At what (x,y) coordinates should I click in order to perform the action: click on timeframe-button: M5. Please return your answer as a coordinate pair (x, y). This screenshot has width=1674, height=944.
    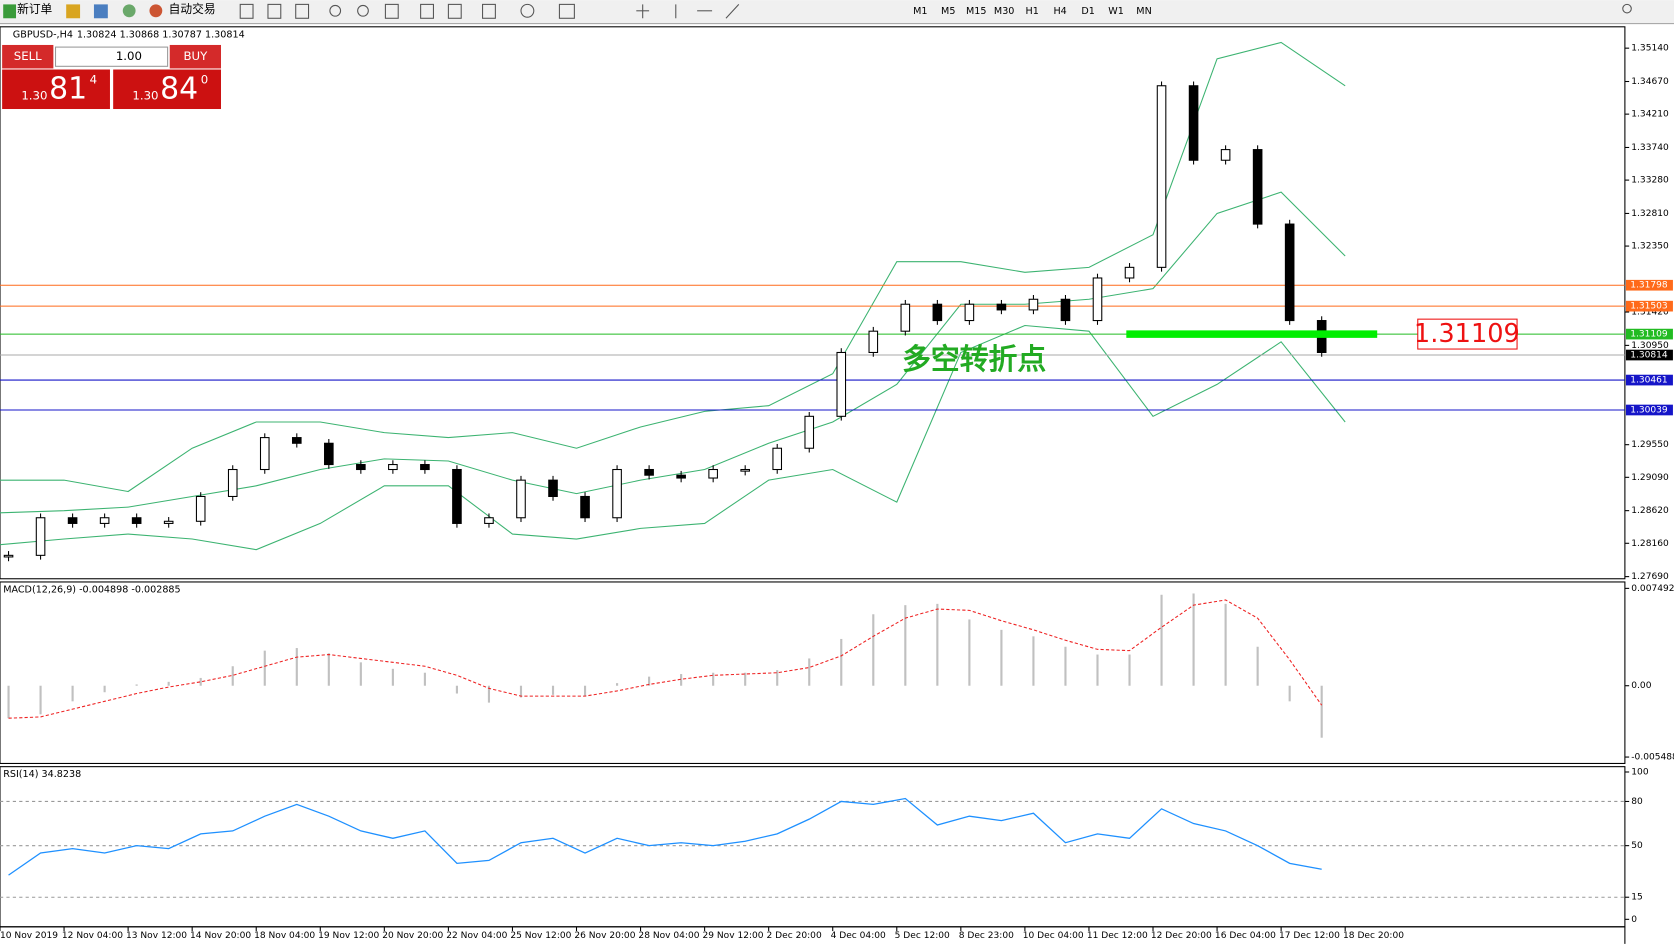
    Looking at the image, I should click on (948, 11).